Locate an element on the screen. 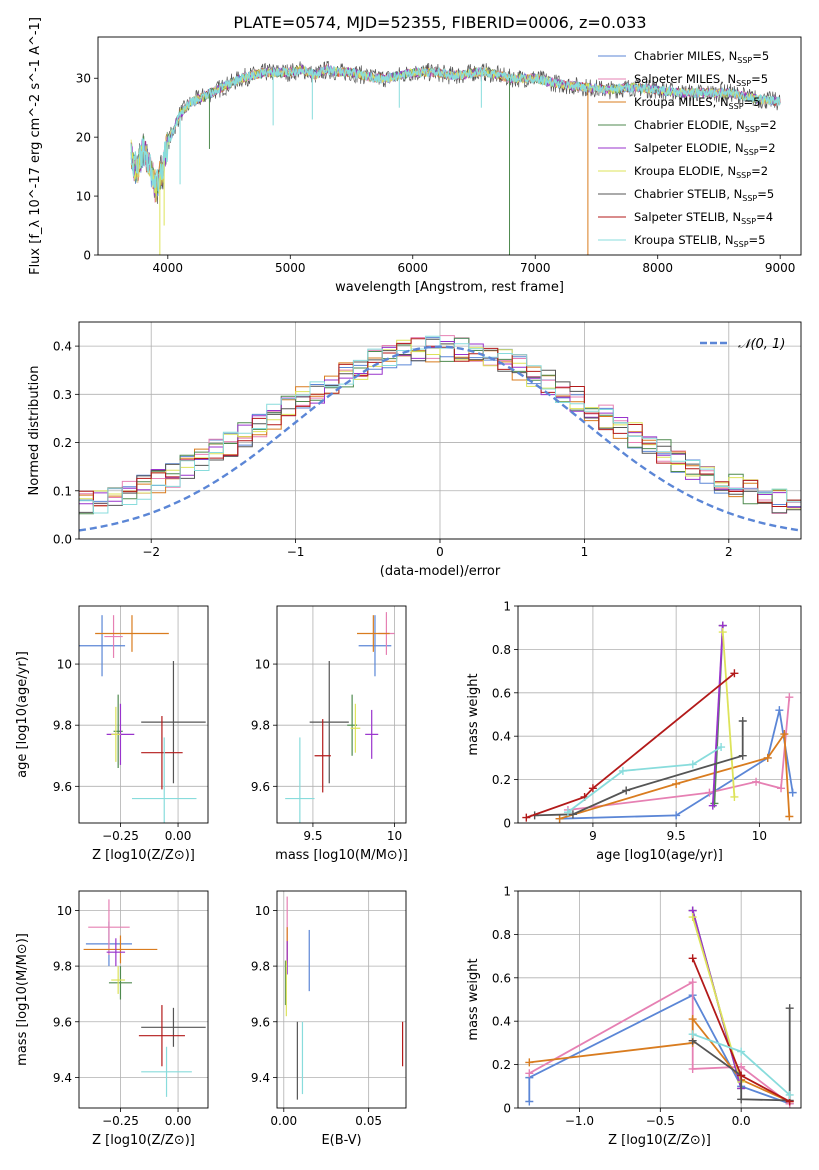 This screenshot has width=819, height=1170. x-tick-label: −2 is located at coordinates (151, 552).